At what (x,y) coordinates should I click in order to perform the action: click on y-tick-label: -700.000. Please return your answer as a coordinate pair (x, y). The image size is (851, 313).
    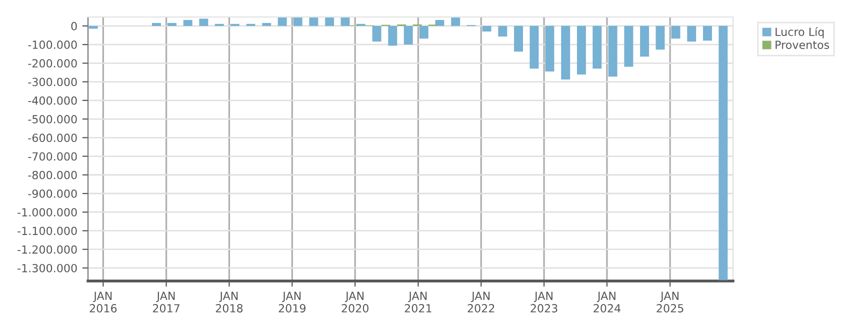
    Looking at the image, I should click on (52, 156).